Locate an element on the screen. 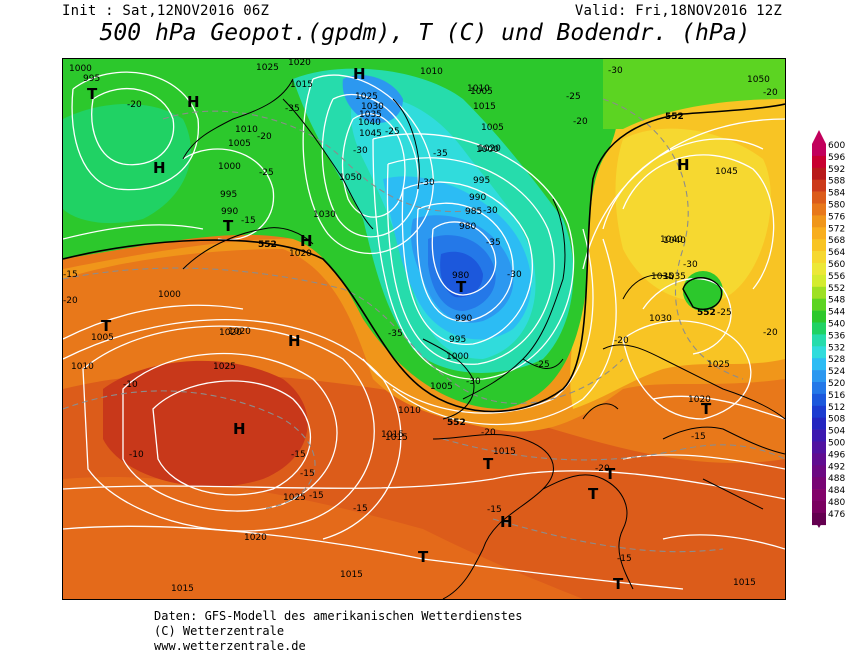 The height and width of the screenshot is (657, 850). legend-level-label: 528 is located at coordinates (836, 360).